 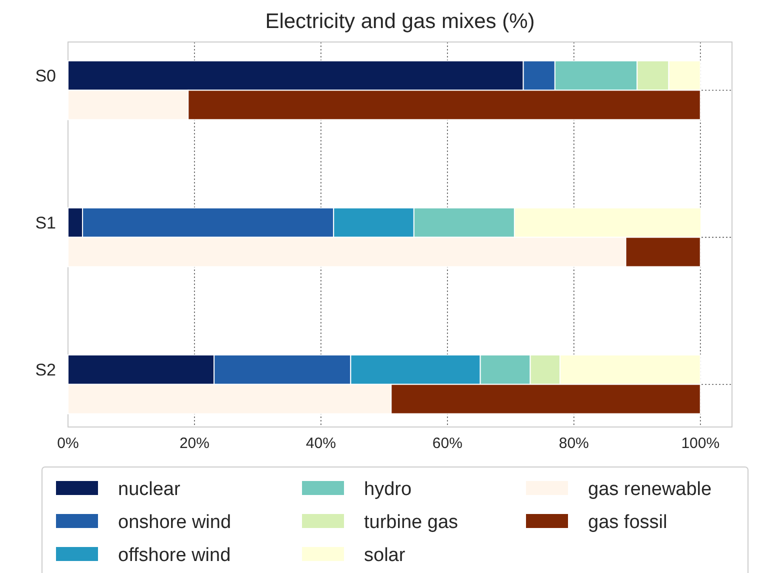 What do you see at coordinates (68, 443) in the screenshot?
I see `x-tick-label: 0%` at bounding box center [68, 443].